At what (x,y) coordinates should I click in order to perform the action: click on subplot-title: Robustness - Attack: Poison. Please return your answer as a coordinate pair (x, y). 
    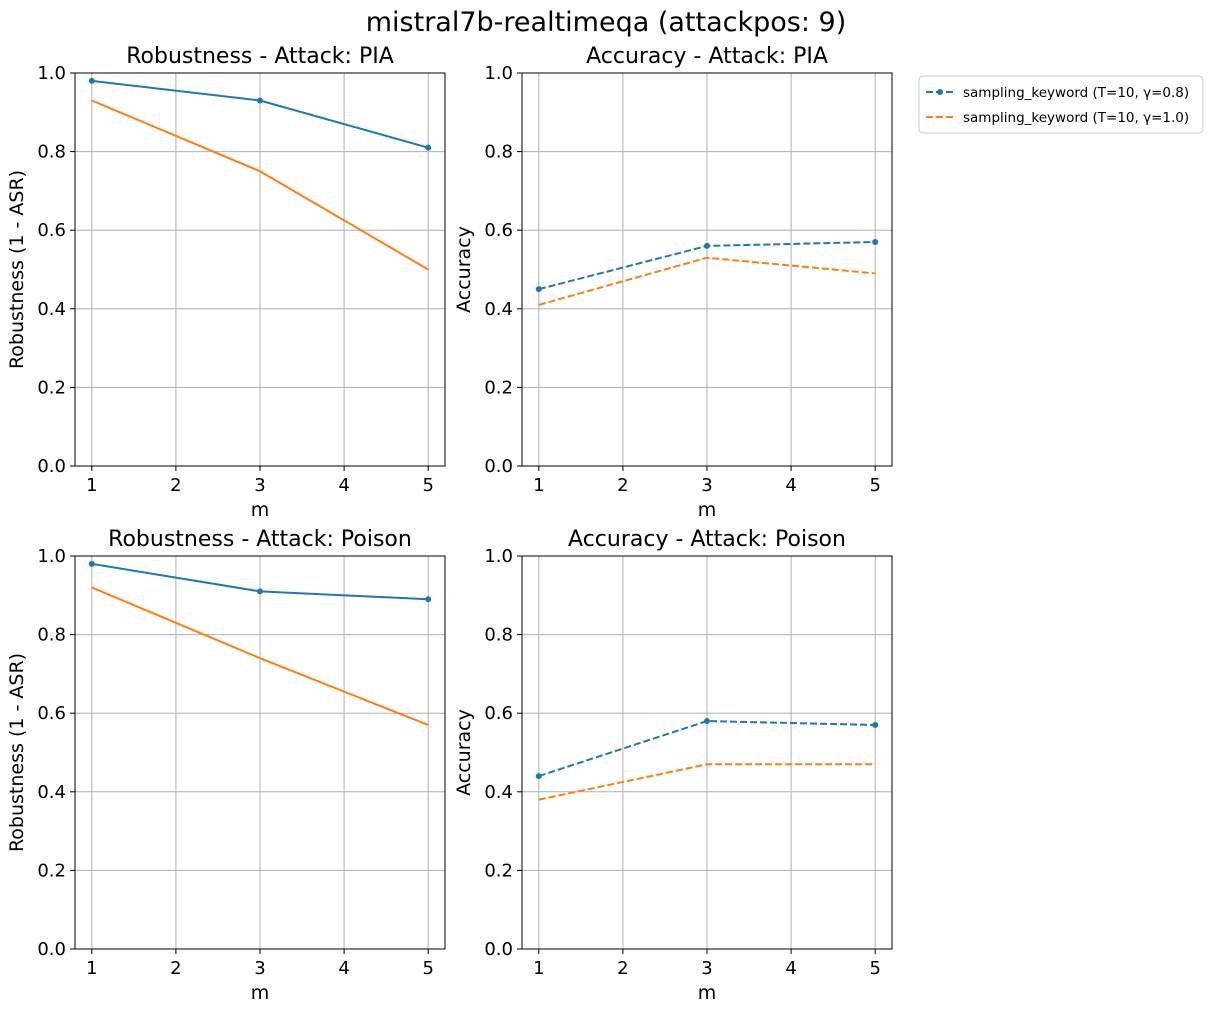
    Looking at the image, I should click on (260, 539).